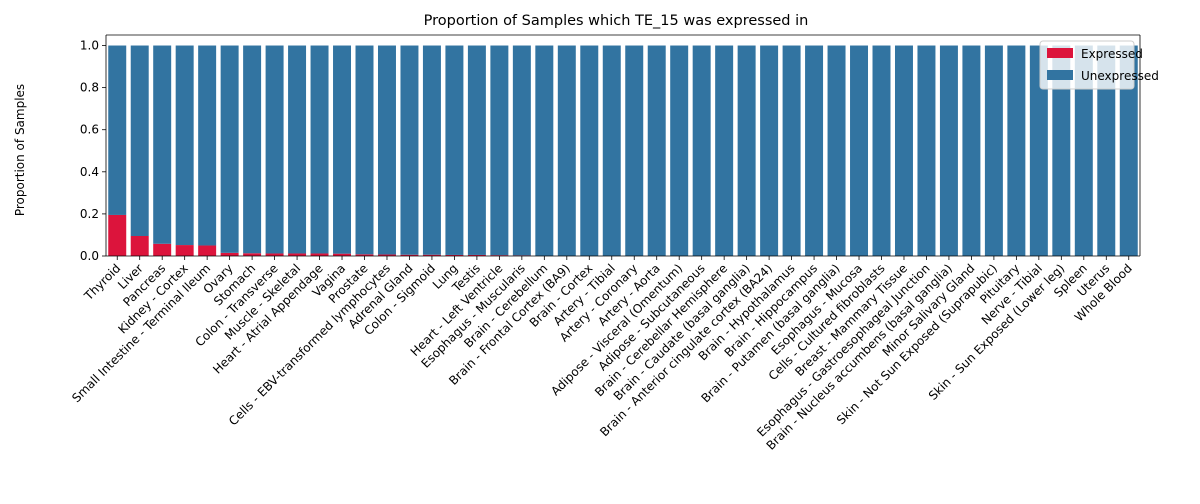  I want to click on legend-swatch-expressed, so click(1060, 53).